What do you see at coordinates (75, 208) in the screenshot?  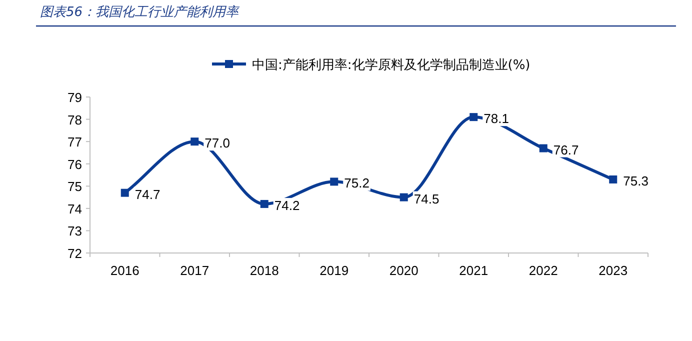 I see `y-tick-label: 74` at bounding box center [75, 208].